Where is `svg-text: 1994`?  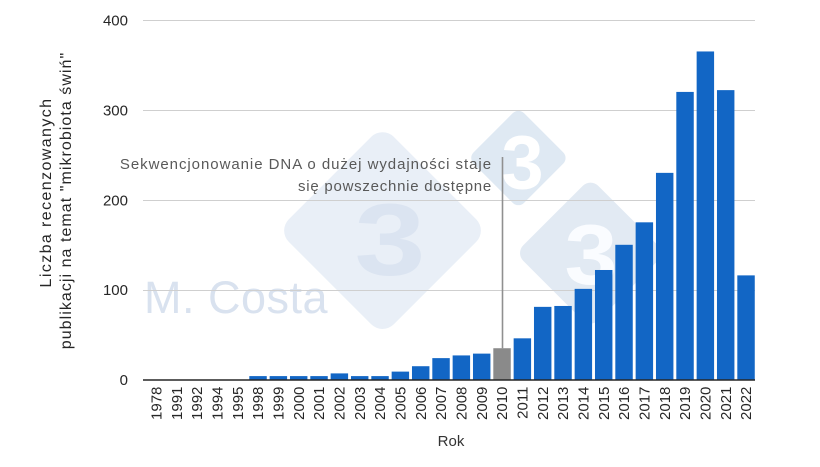 svg-text: 1994 is located at coordinates (218, 403).